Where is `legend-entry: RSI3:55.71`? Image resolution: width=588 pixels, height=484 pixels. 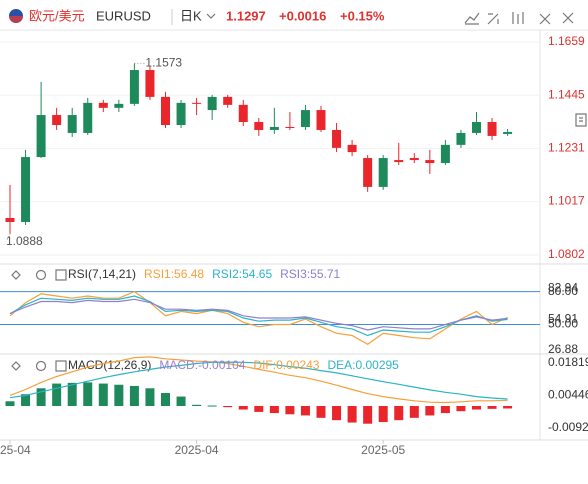
legend-entry: RSI3:55.71 is located at coordinates (310, 274).